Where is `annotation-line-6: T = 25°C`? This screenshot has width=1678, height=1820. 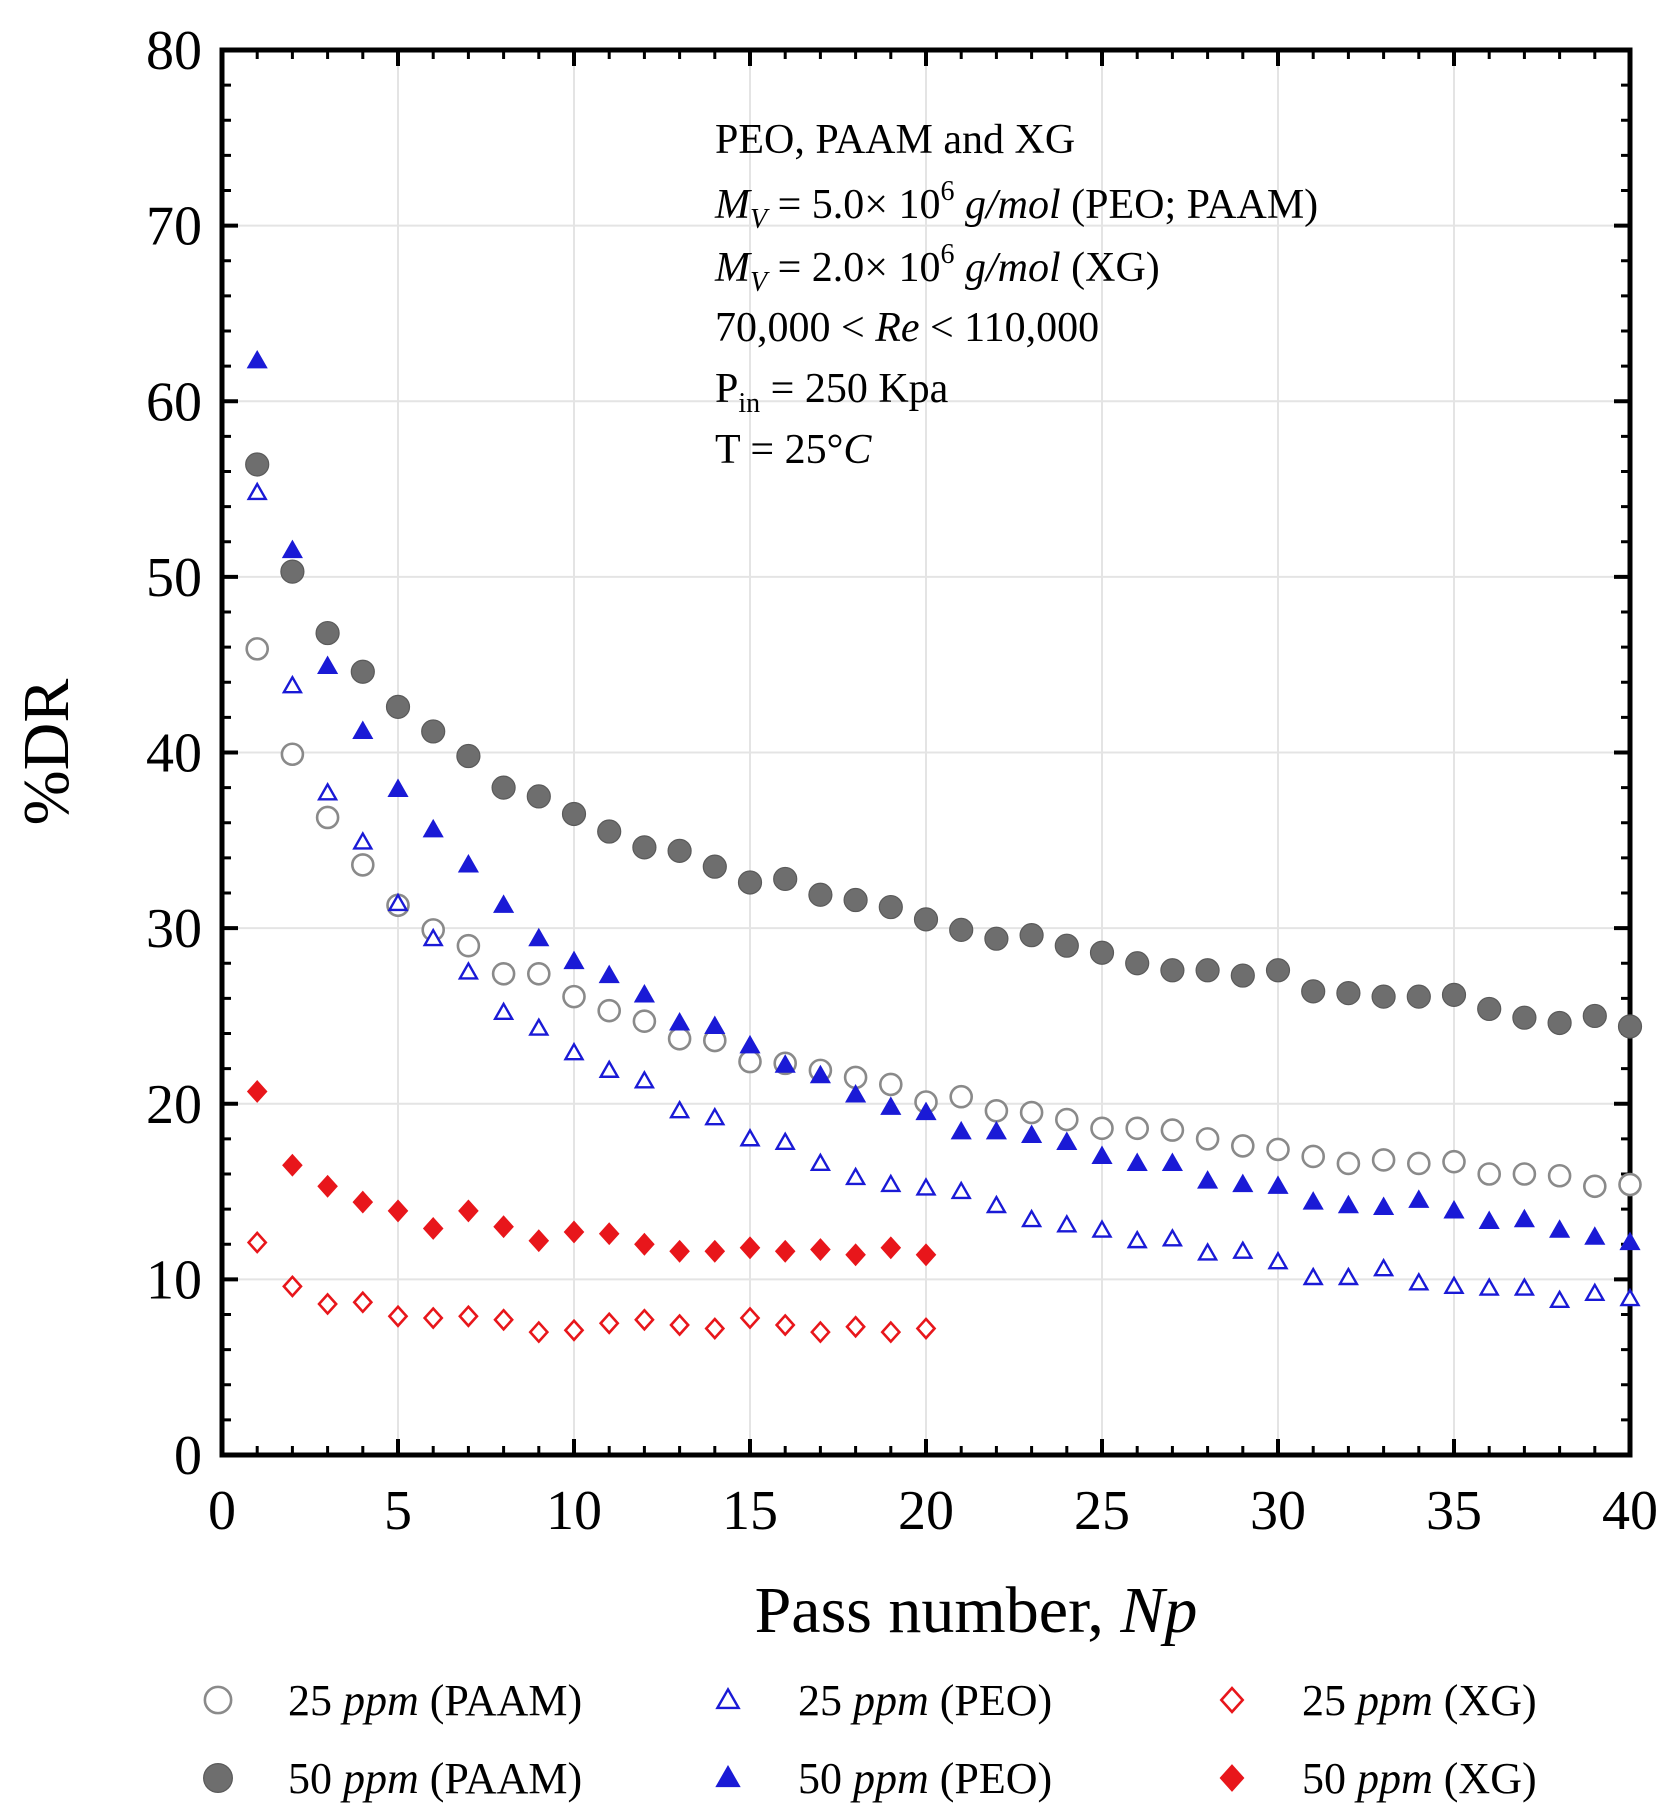 annotation-line-6: T = 25°C is located at coordinates (793, 450).